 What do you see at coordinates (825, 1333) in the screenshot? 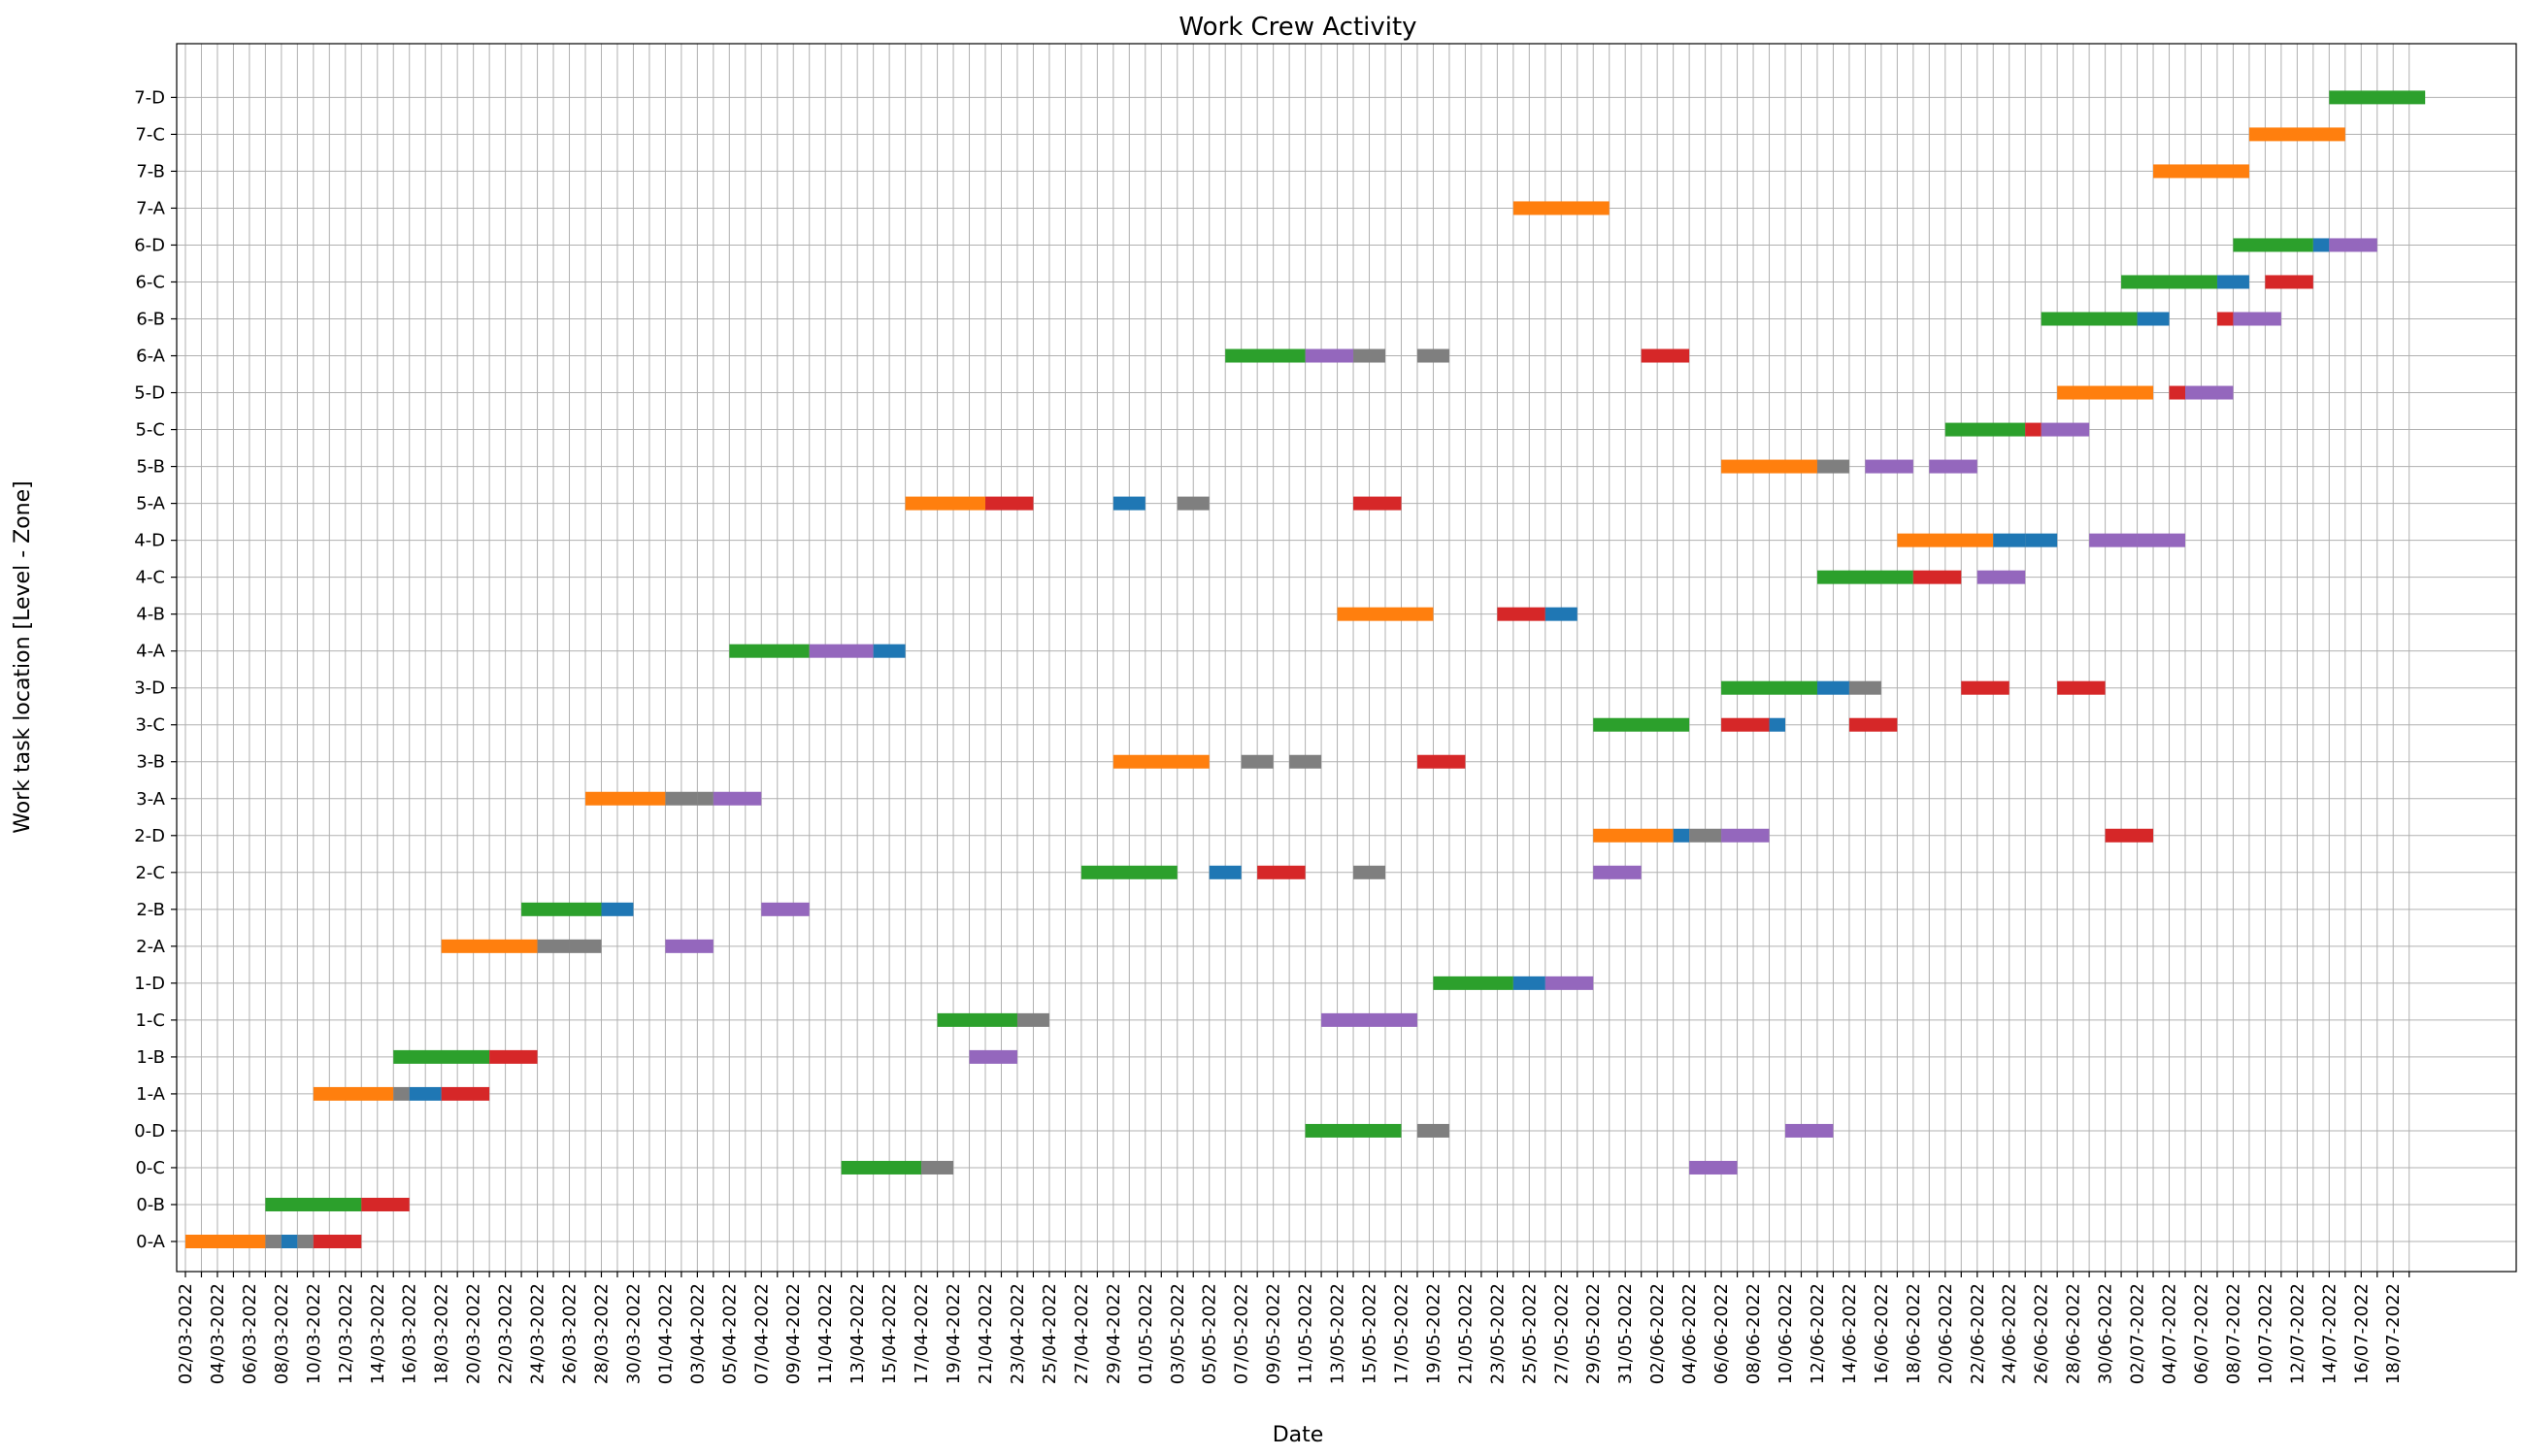
I see `x-tick-label: 11/04-2022` at bounding box center [825, 1333].